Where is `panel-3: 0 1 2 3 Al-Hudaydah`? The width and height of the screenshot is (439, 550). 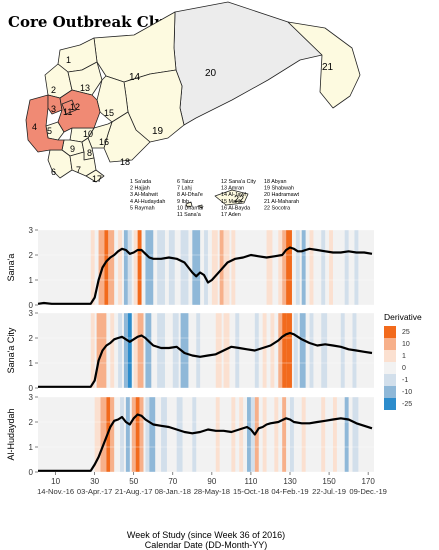
panel-3: 0 1 2 3 Al-Hudaydah is located at coordinates (190, 435).